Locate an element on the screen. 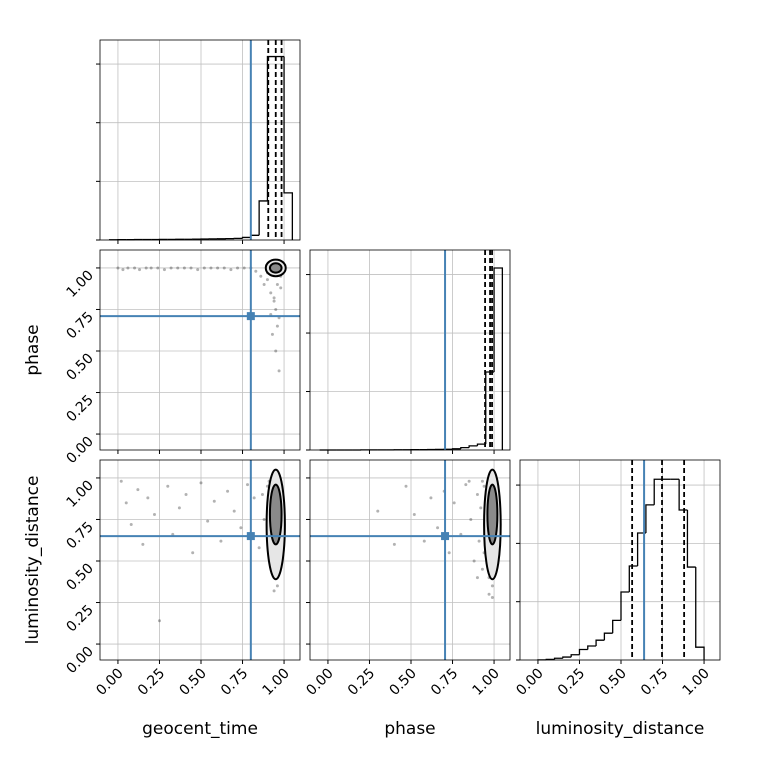 This screenshot has height=760, width=760. x-tick-label: 0.75 is located at coordinates (234, 682).